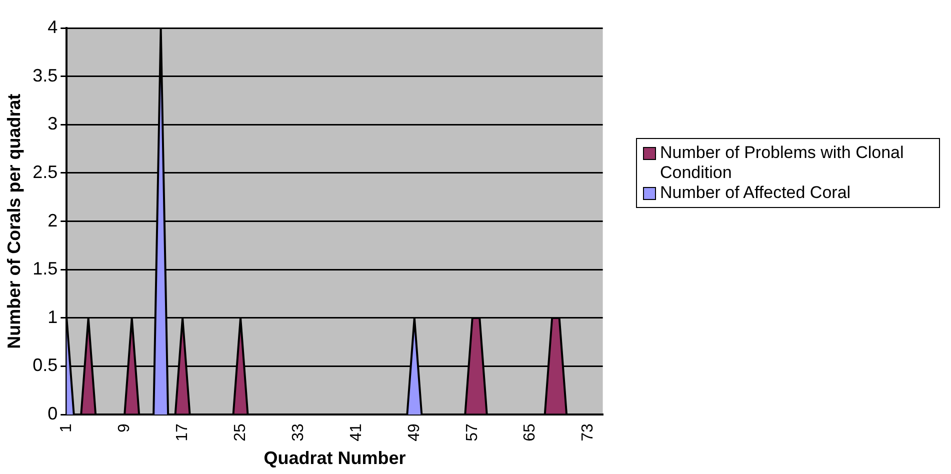 The width and height of the screenshot is (951, 474). I want to click on x-tick-label: 65, so click(530, 433).